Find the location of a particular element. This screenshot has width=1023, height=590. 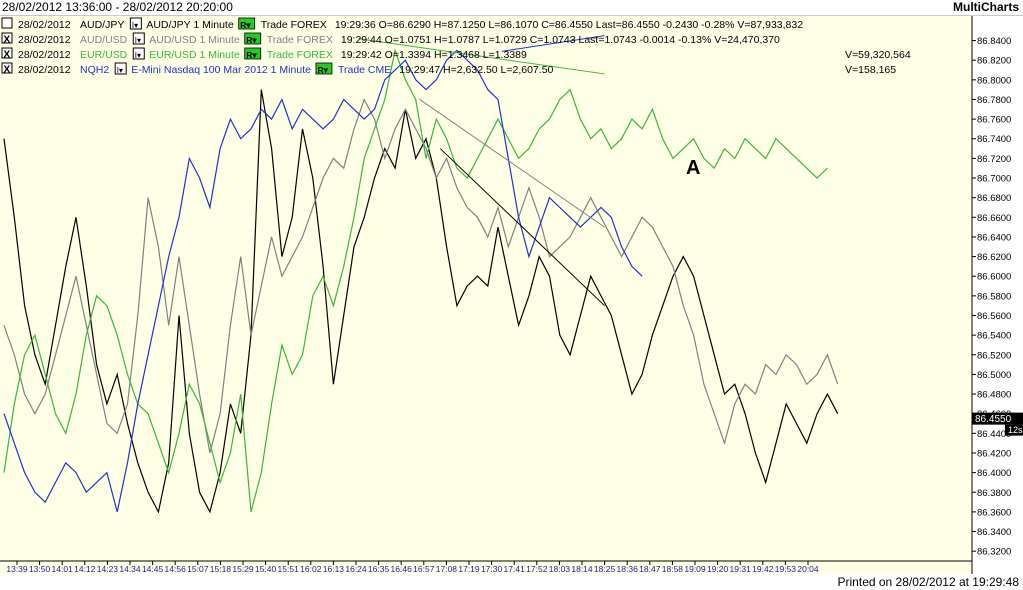

x-tick-label: 16:02 is located at coordinates (311, 569).